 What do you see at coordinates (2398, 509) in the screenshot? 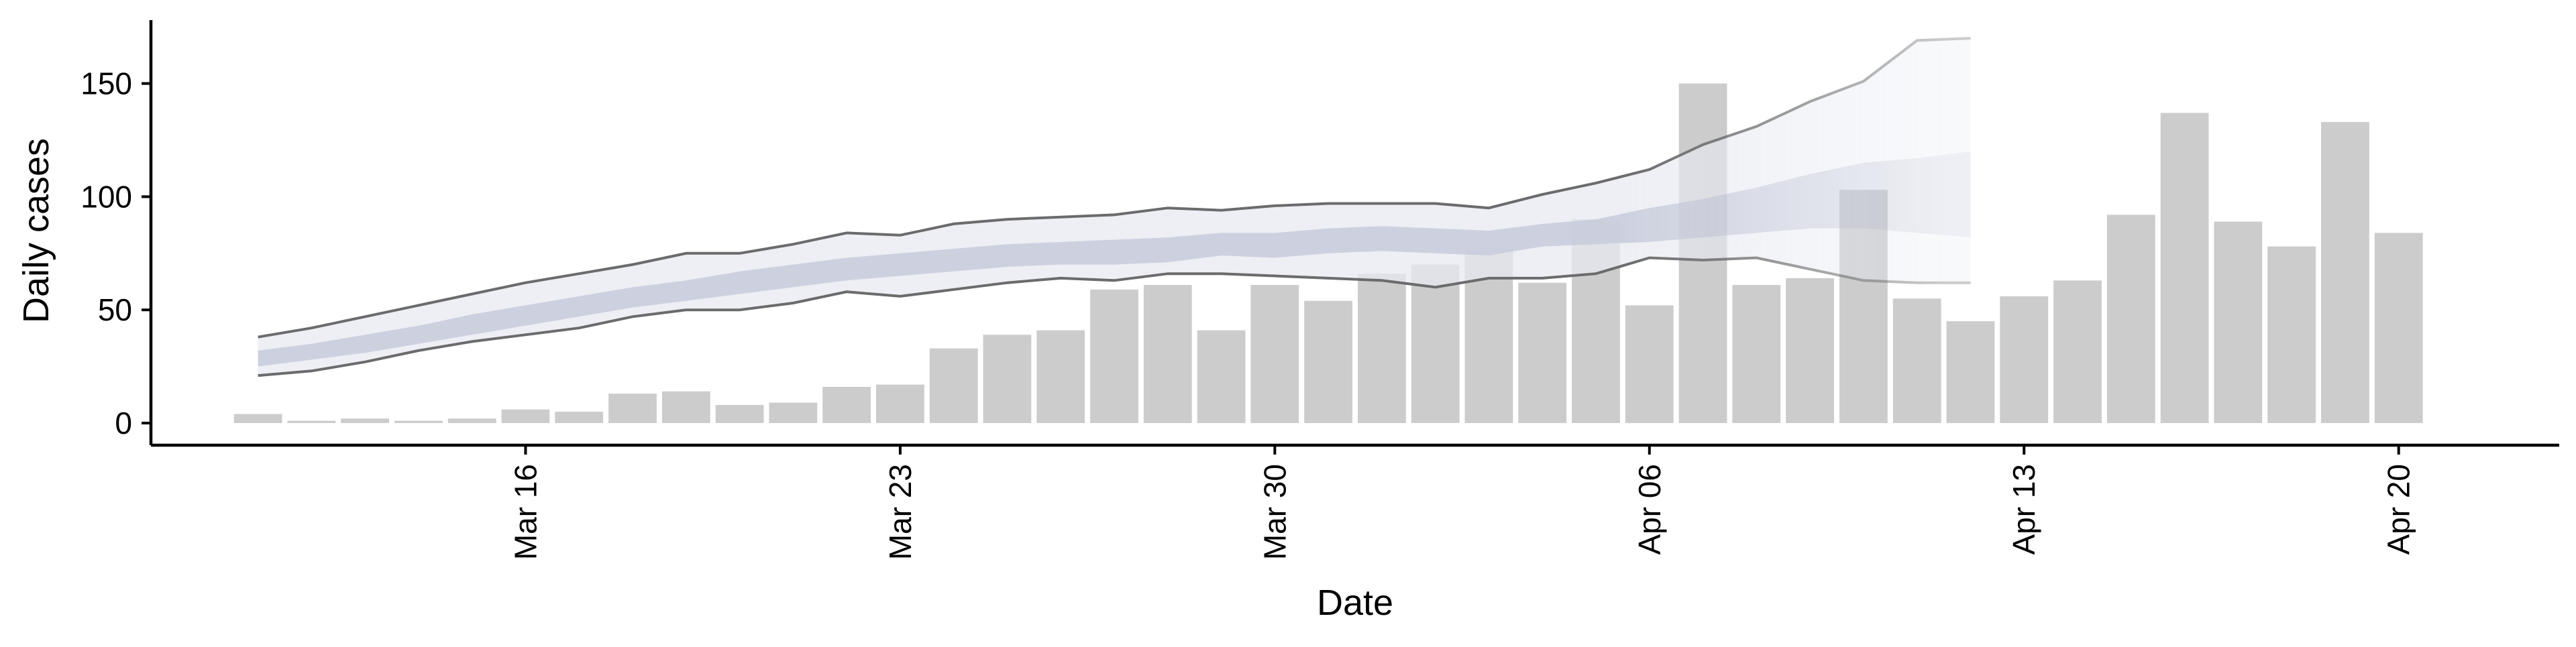
I see `x-tick-label-2020-04-20: Apr 20` at bounding box center [2398, 509].